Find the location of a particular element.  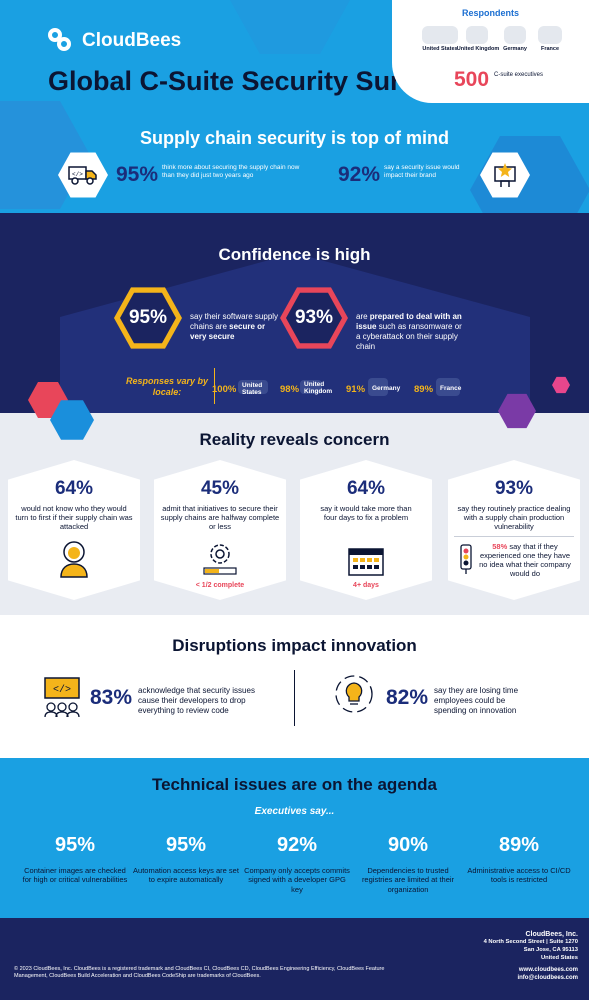

respondents-label: C-suite executives is located at coordinates (519, 75).